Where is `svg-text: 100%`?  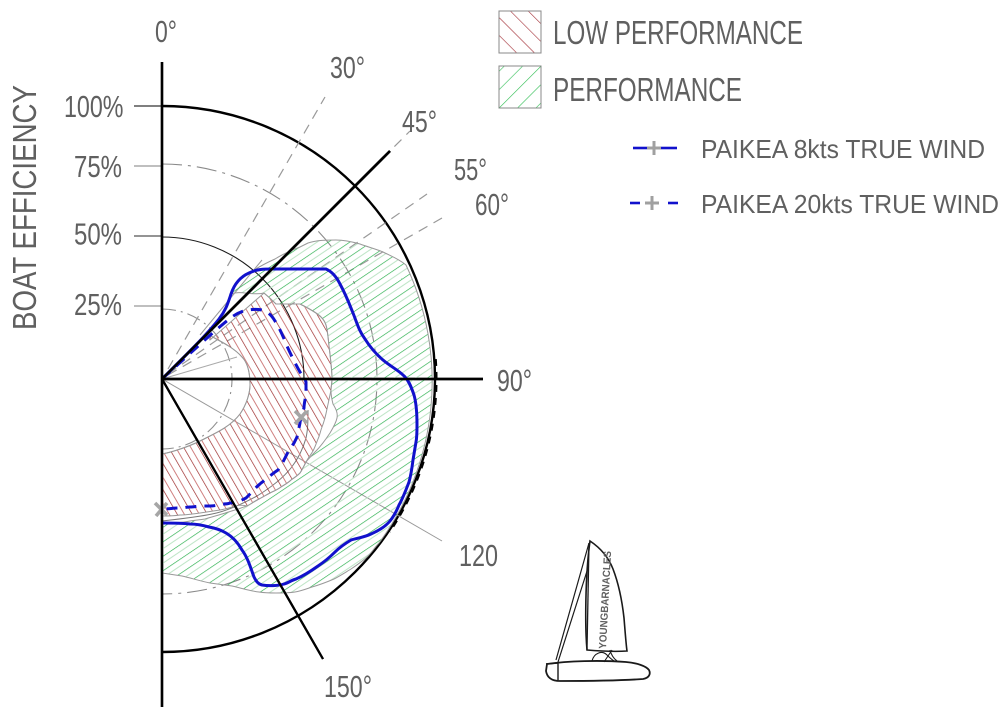 svg-text: 100% is located at coordinates (94, 106).